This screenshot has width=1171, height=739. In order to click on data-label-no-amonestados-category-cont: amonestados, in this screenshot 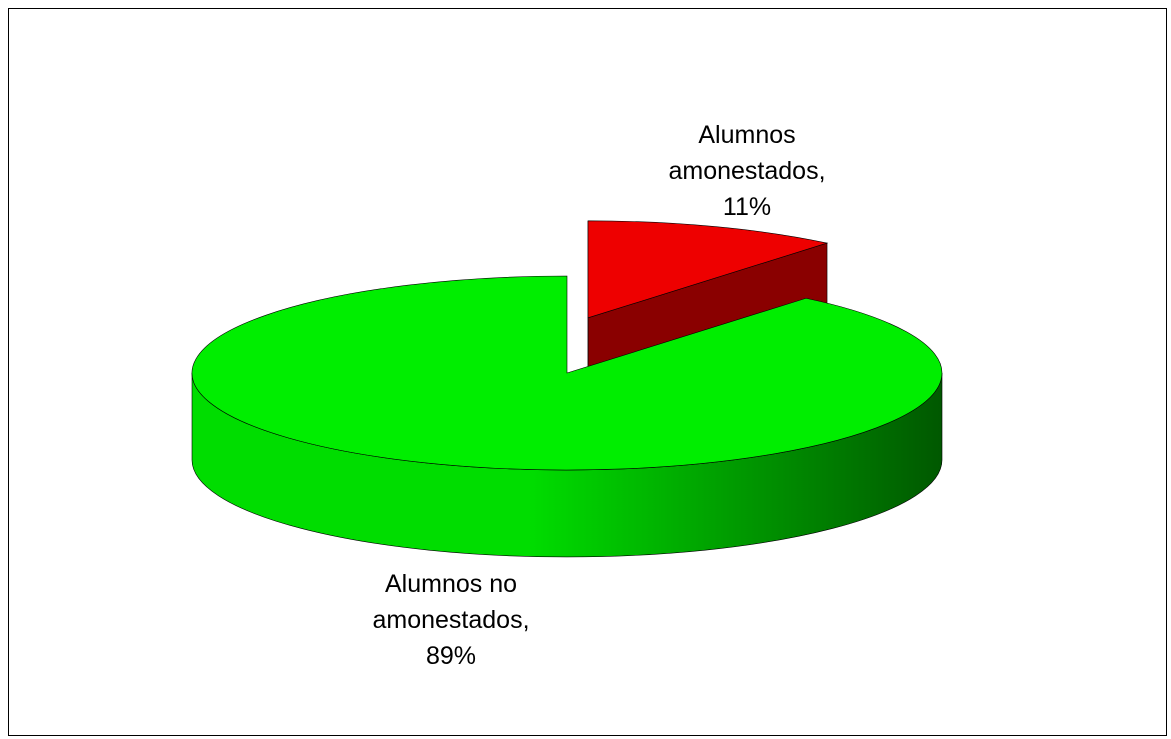, I will do `click(451, 620)`.